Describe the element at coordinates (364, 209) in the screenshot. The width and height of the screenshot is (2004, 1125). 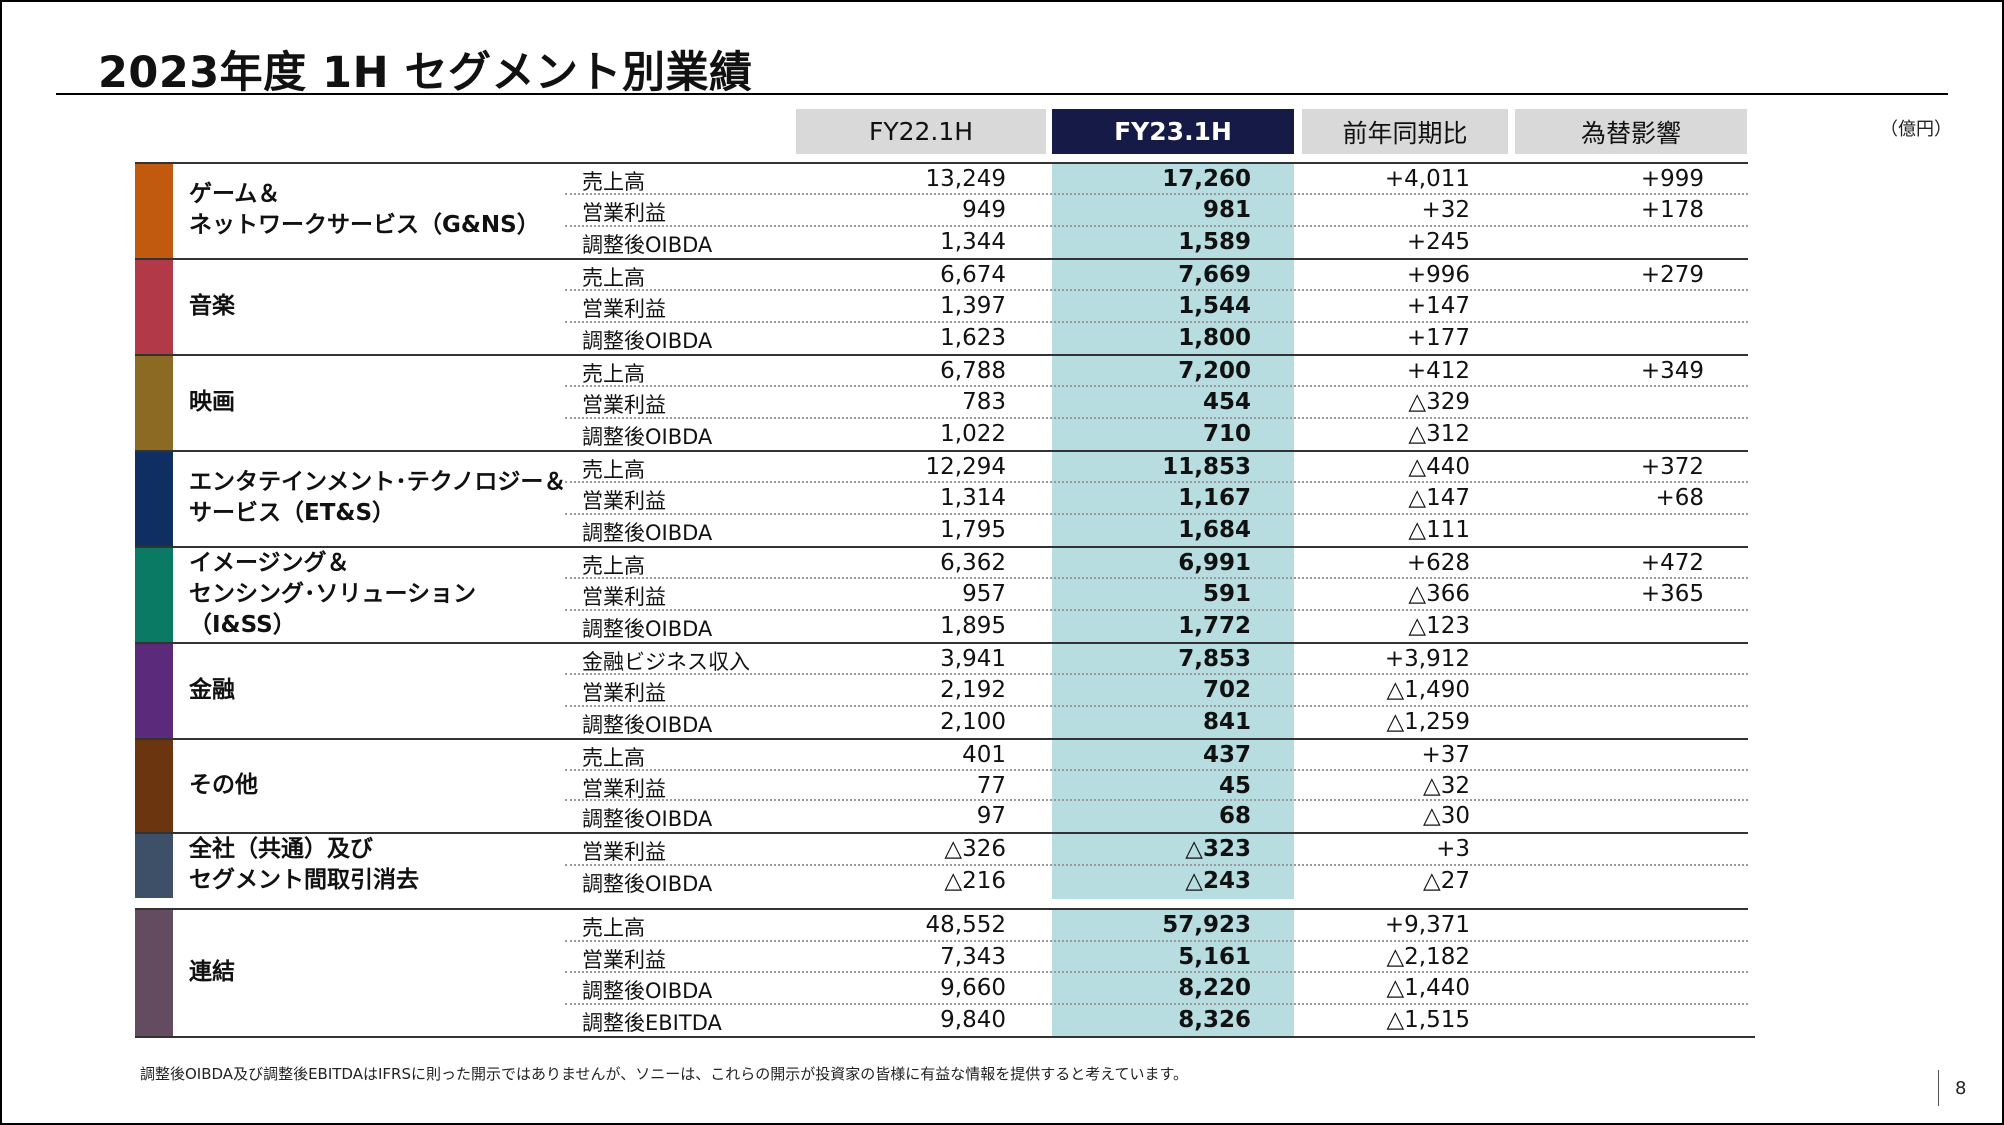
I see `segment-name: ゲーム＆ ネットワークサービス（G&NS）` at that location.